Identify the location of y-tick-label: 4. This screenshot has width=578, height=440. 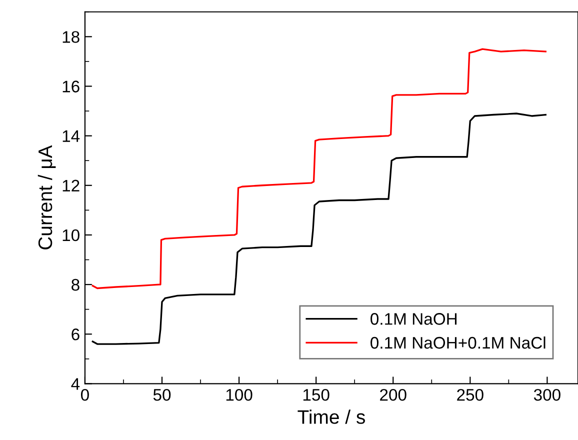
(75, 384).